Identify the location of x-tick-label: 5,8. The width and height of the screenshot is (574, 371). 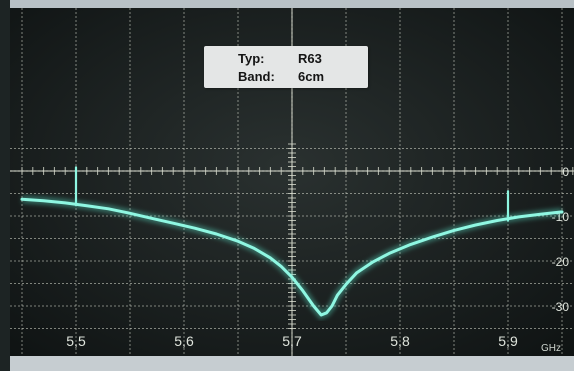
(400, 341).